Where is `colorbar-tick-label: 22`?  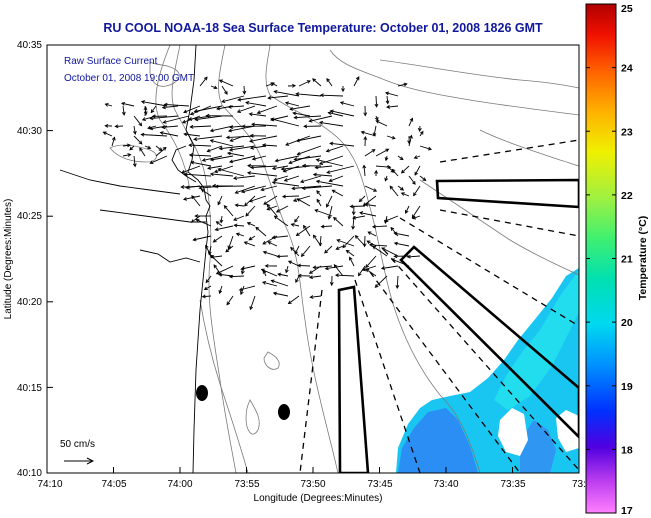
colorbar-tick-label: 22 is located at coordinates (627, 196).